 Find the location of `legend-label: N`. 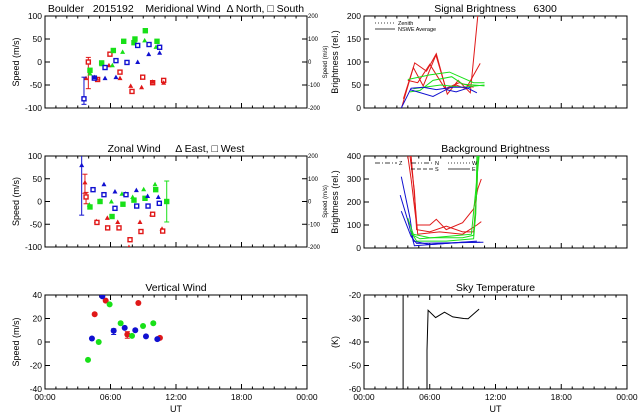

legend-label: N is located at coordinates (437, 164).